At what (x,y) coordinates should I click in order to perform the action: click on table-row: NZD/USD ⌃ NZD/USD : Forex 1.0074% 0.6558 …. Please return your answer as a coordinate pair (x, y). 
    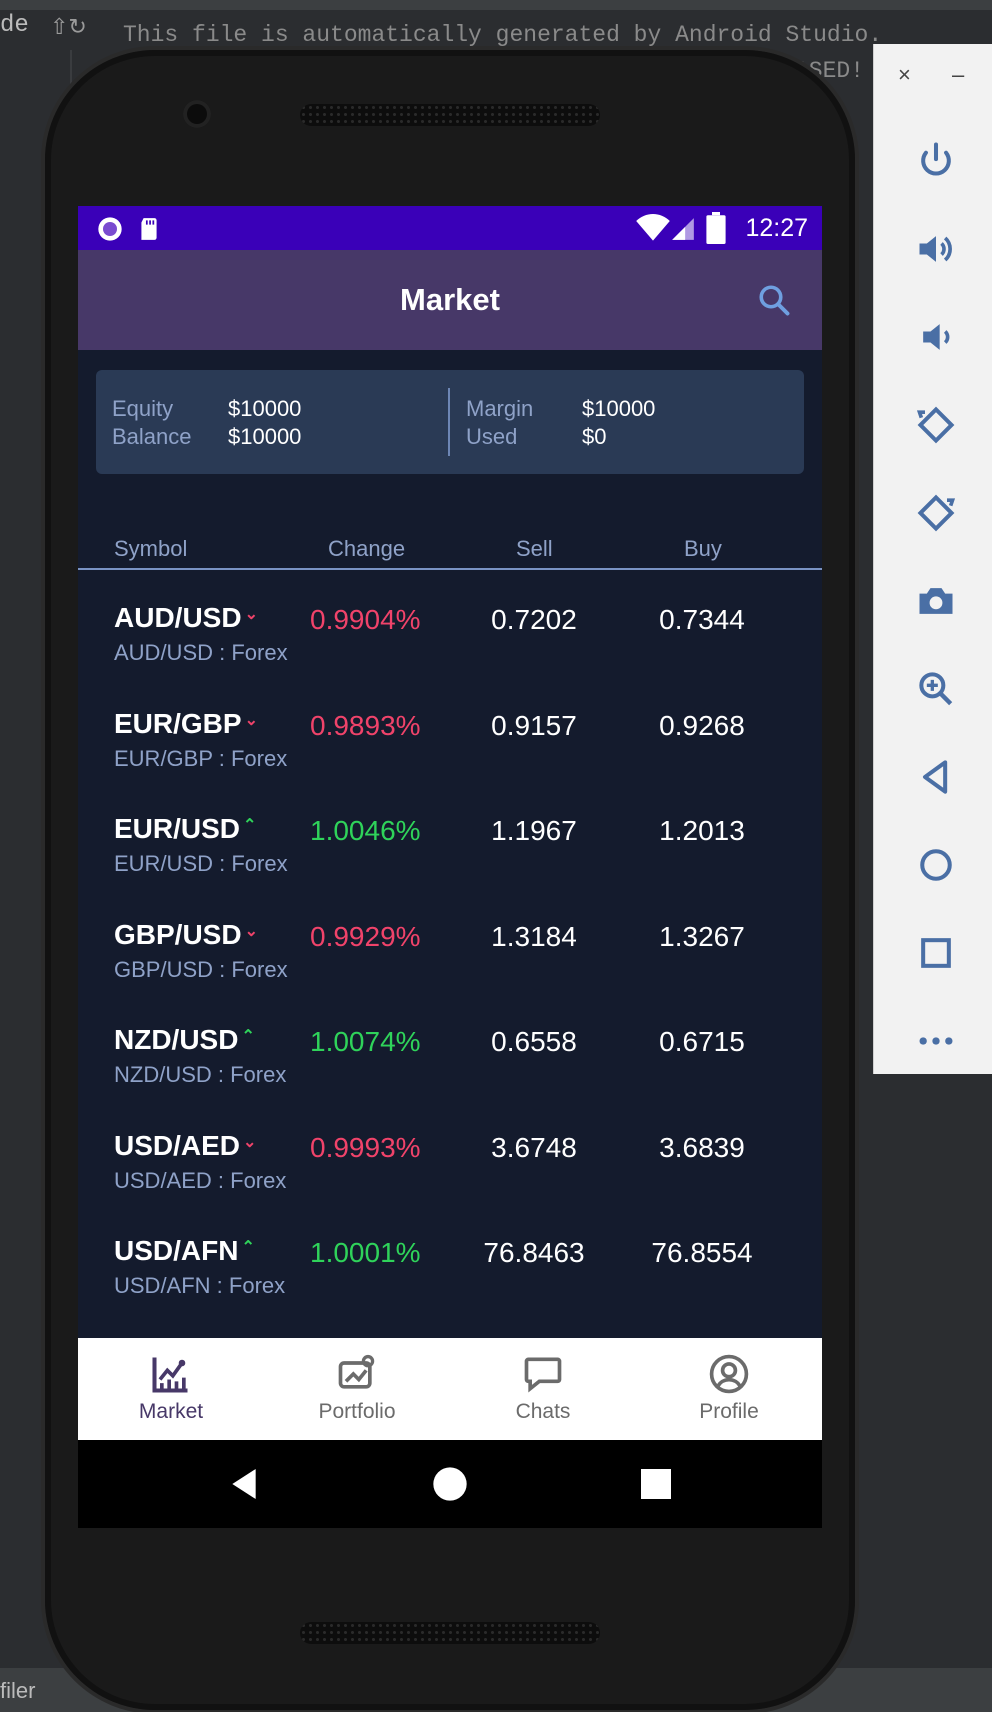
    Looking at the image, I should click on (450, 1045).